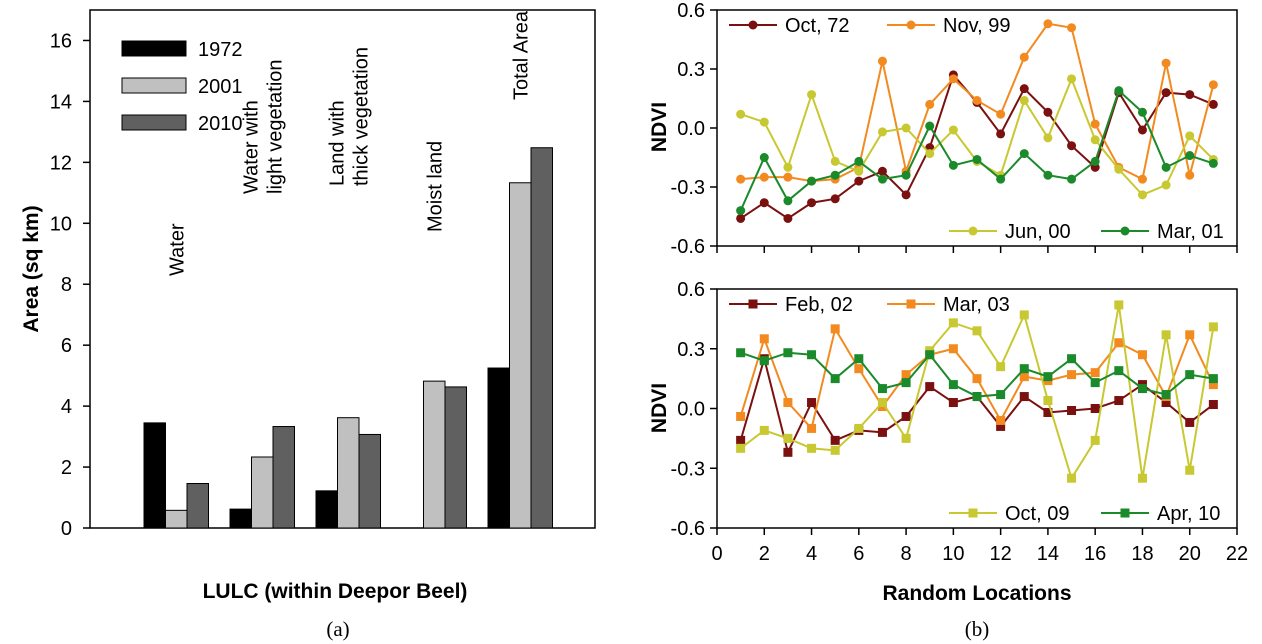  Describe the element at coordinates (1237, 554) in the screenshot. I see `x-tick-label: 22` at that location.